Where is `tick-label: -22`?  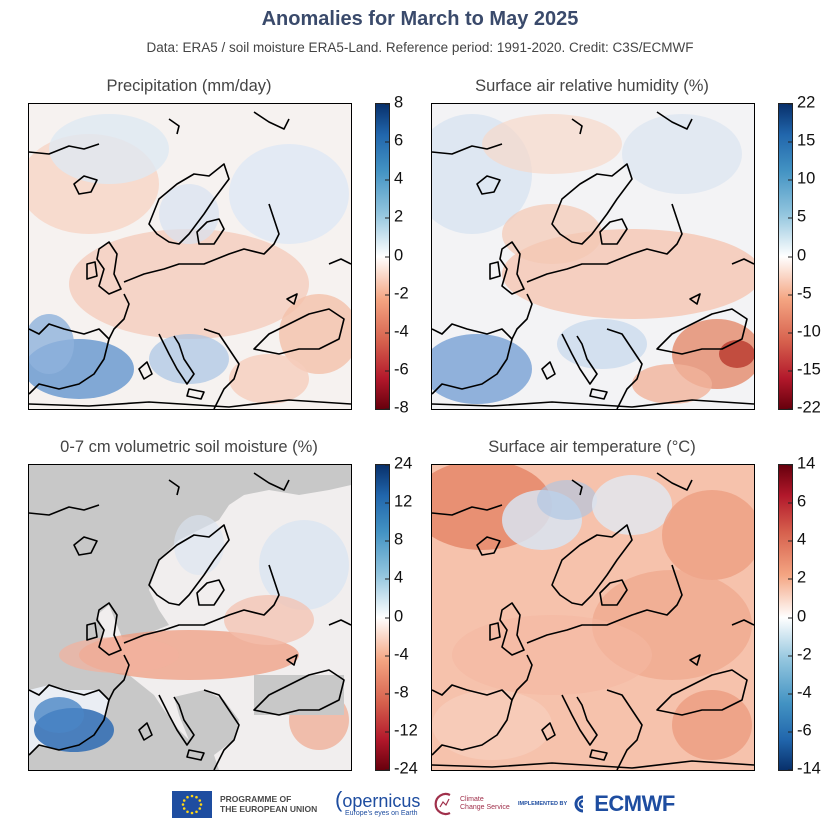
tick-label: -22 is located at coordinates (804, 407).